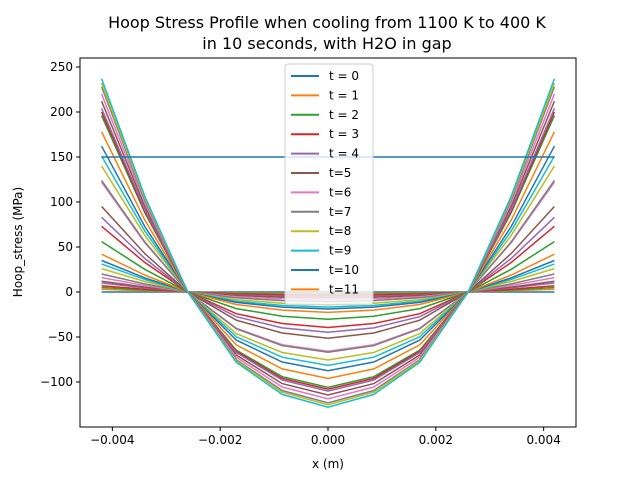  What do you see at coordinates (344, 134) in the screenshot?
I see `legend-label: t = 3` at bounding box center [344, 134].